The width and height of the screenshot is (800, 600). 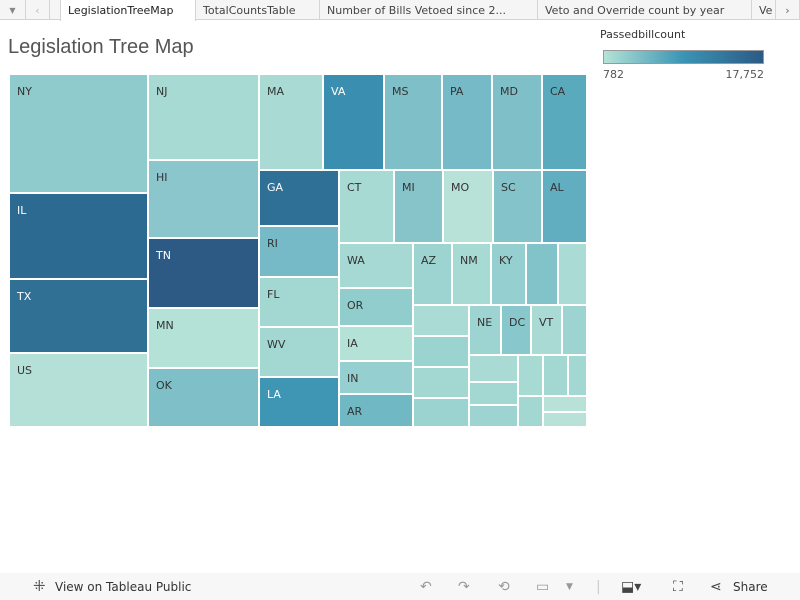 What do you see at coordinates (352, 343) in the screenshot?
I see `cell-label: IA` at bounding box center [352, 343].